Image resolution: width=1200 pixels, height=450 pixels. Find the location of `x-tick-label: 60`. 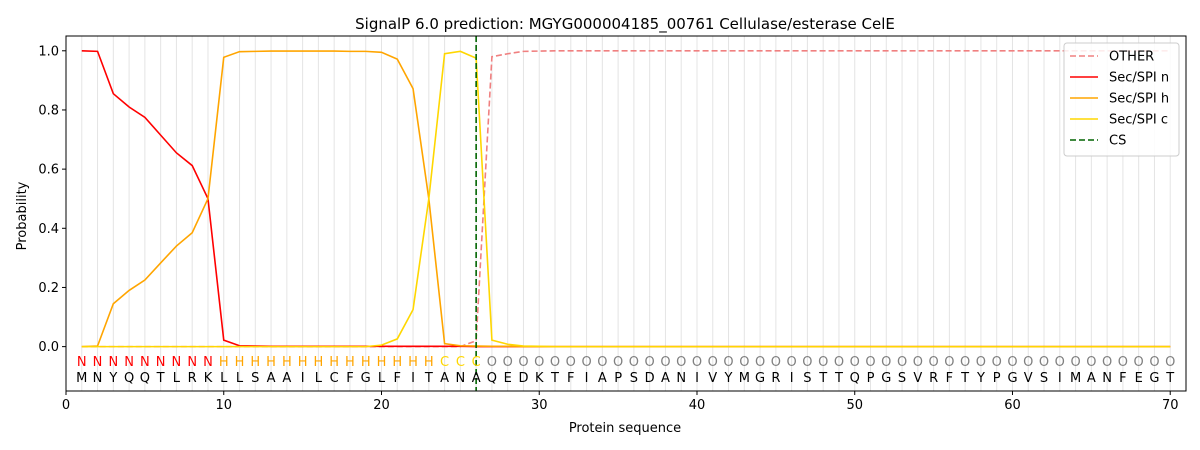

x-tick-label: 60 is located at coordinates (1012, 405).